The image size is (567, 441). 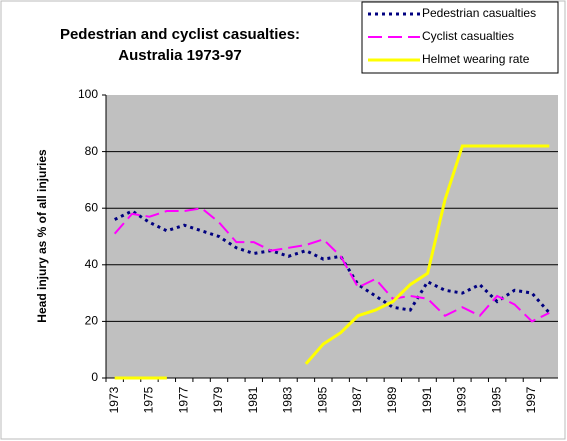 I want to click on y-tick-label: 60, so click(x=92, y=207).